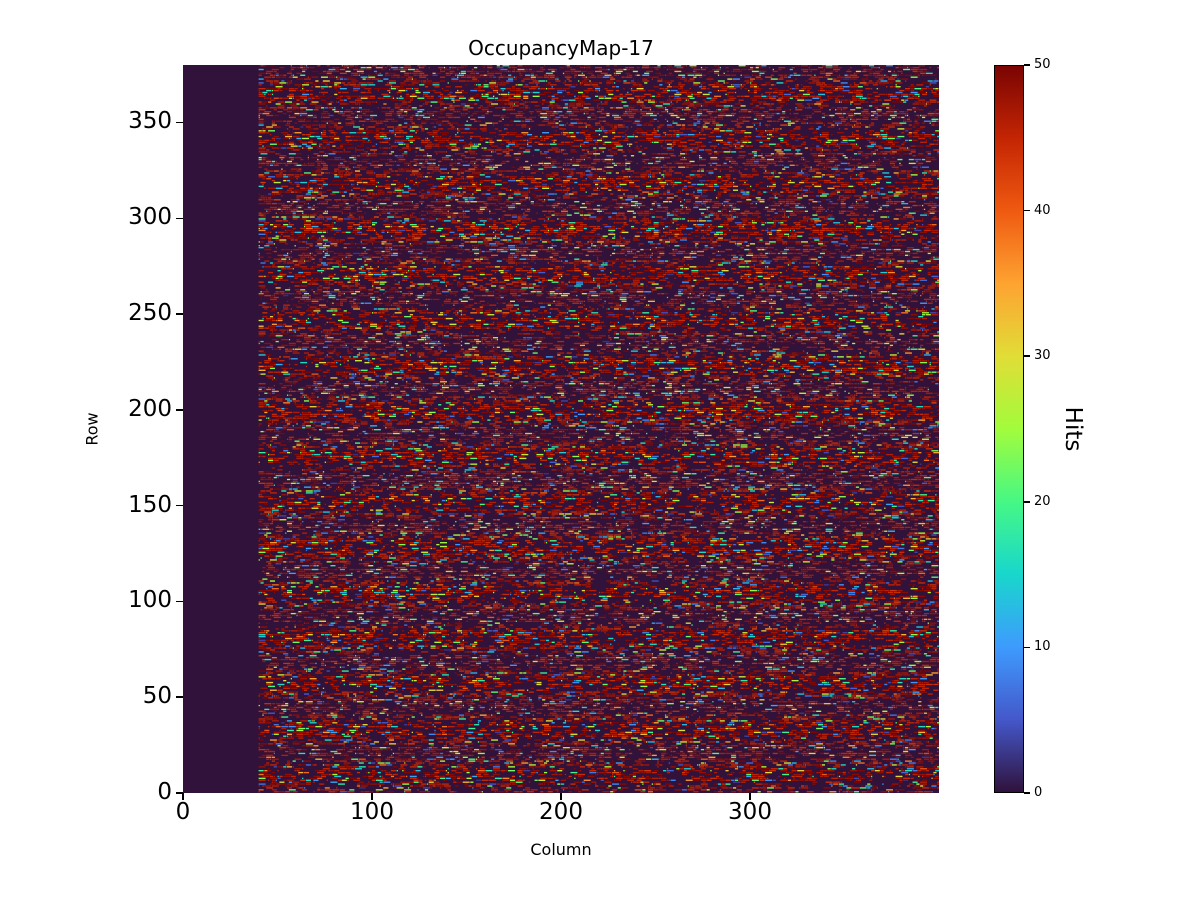 The image size is (1200, 900). What do you see at coordinates (150, 408) in the screenshot?
I see `y-tick-label: 200` at bounding box center [150, 408].